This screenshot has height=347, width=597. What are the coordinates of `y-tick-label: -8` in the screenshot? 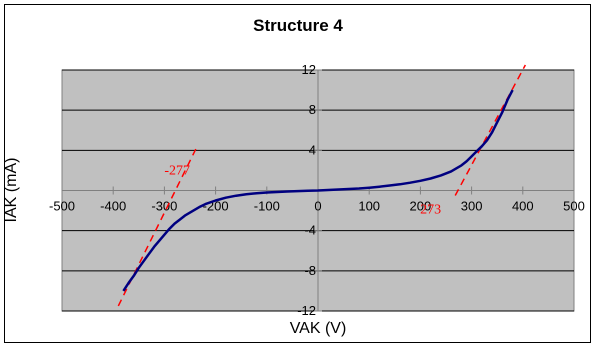 It's located at (310, 270).